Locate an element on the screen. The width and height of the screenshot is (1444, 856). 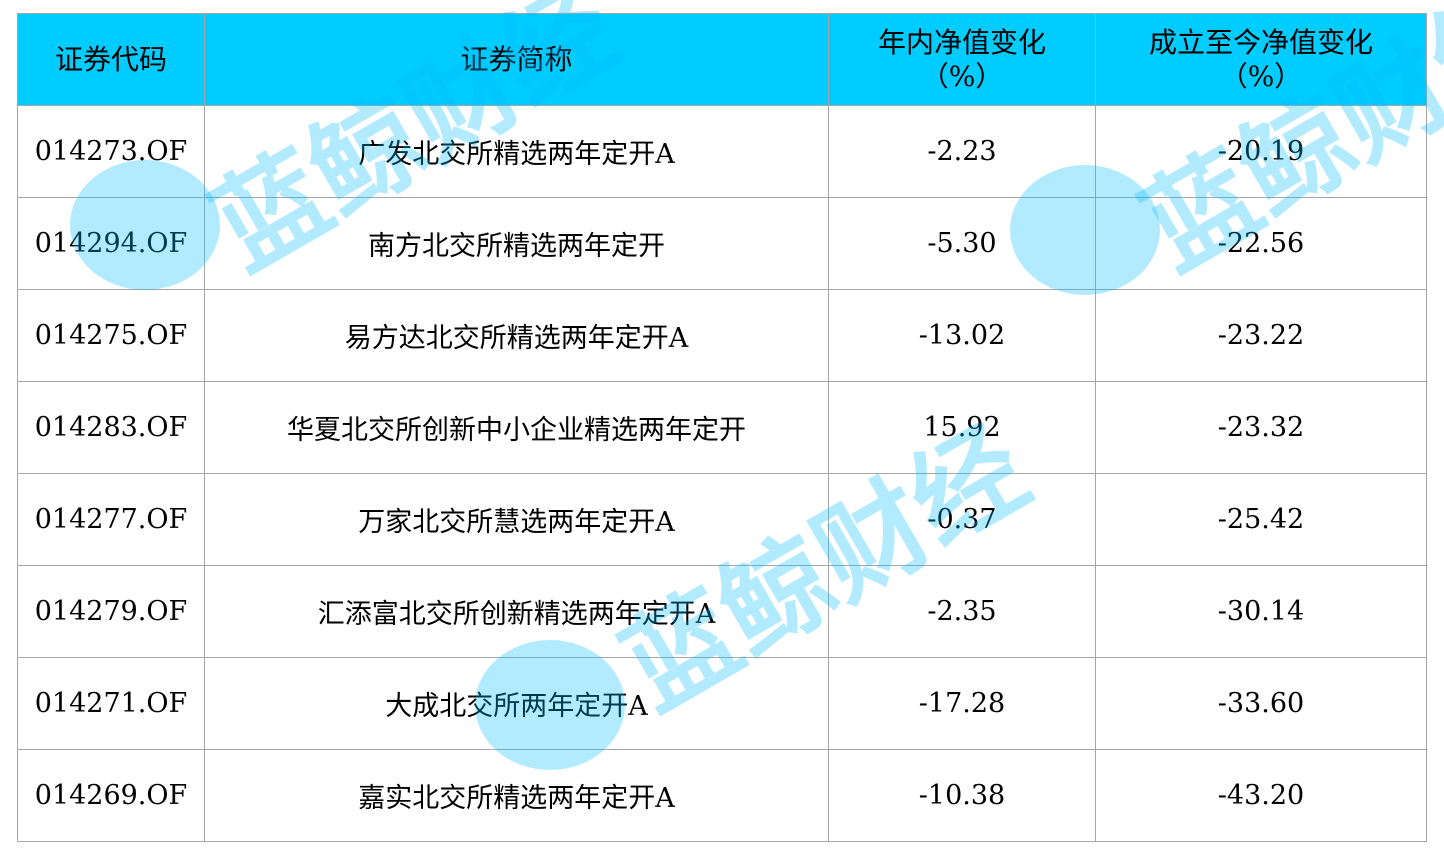
table-cell: -0.37 is located at coordinates (962, 519).